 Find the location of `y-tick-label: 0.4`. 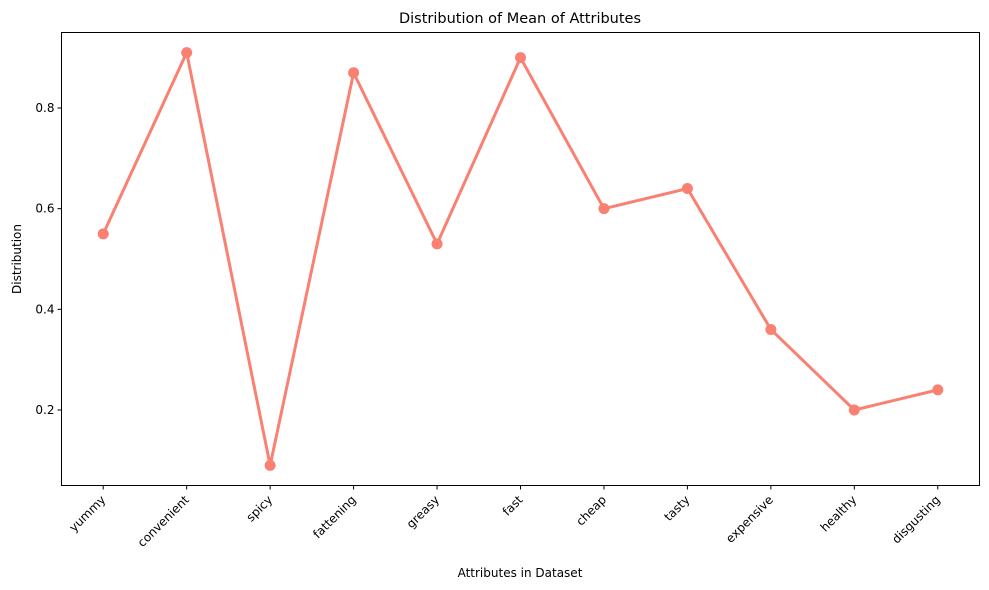

y-tick-label: 0.4 is located at coordinates (44, 309).